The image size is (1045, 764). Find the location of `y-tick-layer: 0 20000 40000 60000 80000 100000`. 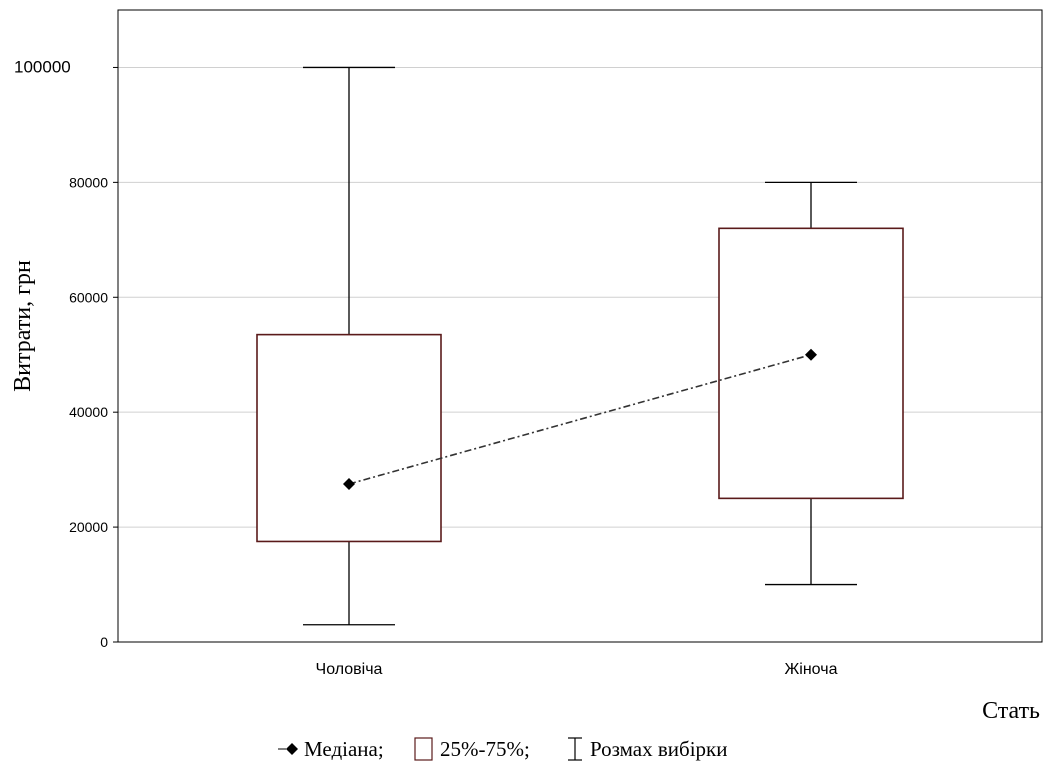

y-tick-layer: 0 20000 40000 60000 80000 100000 is located at coordinates (66, 353).